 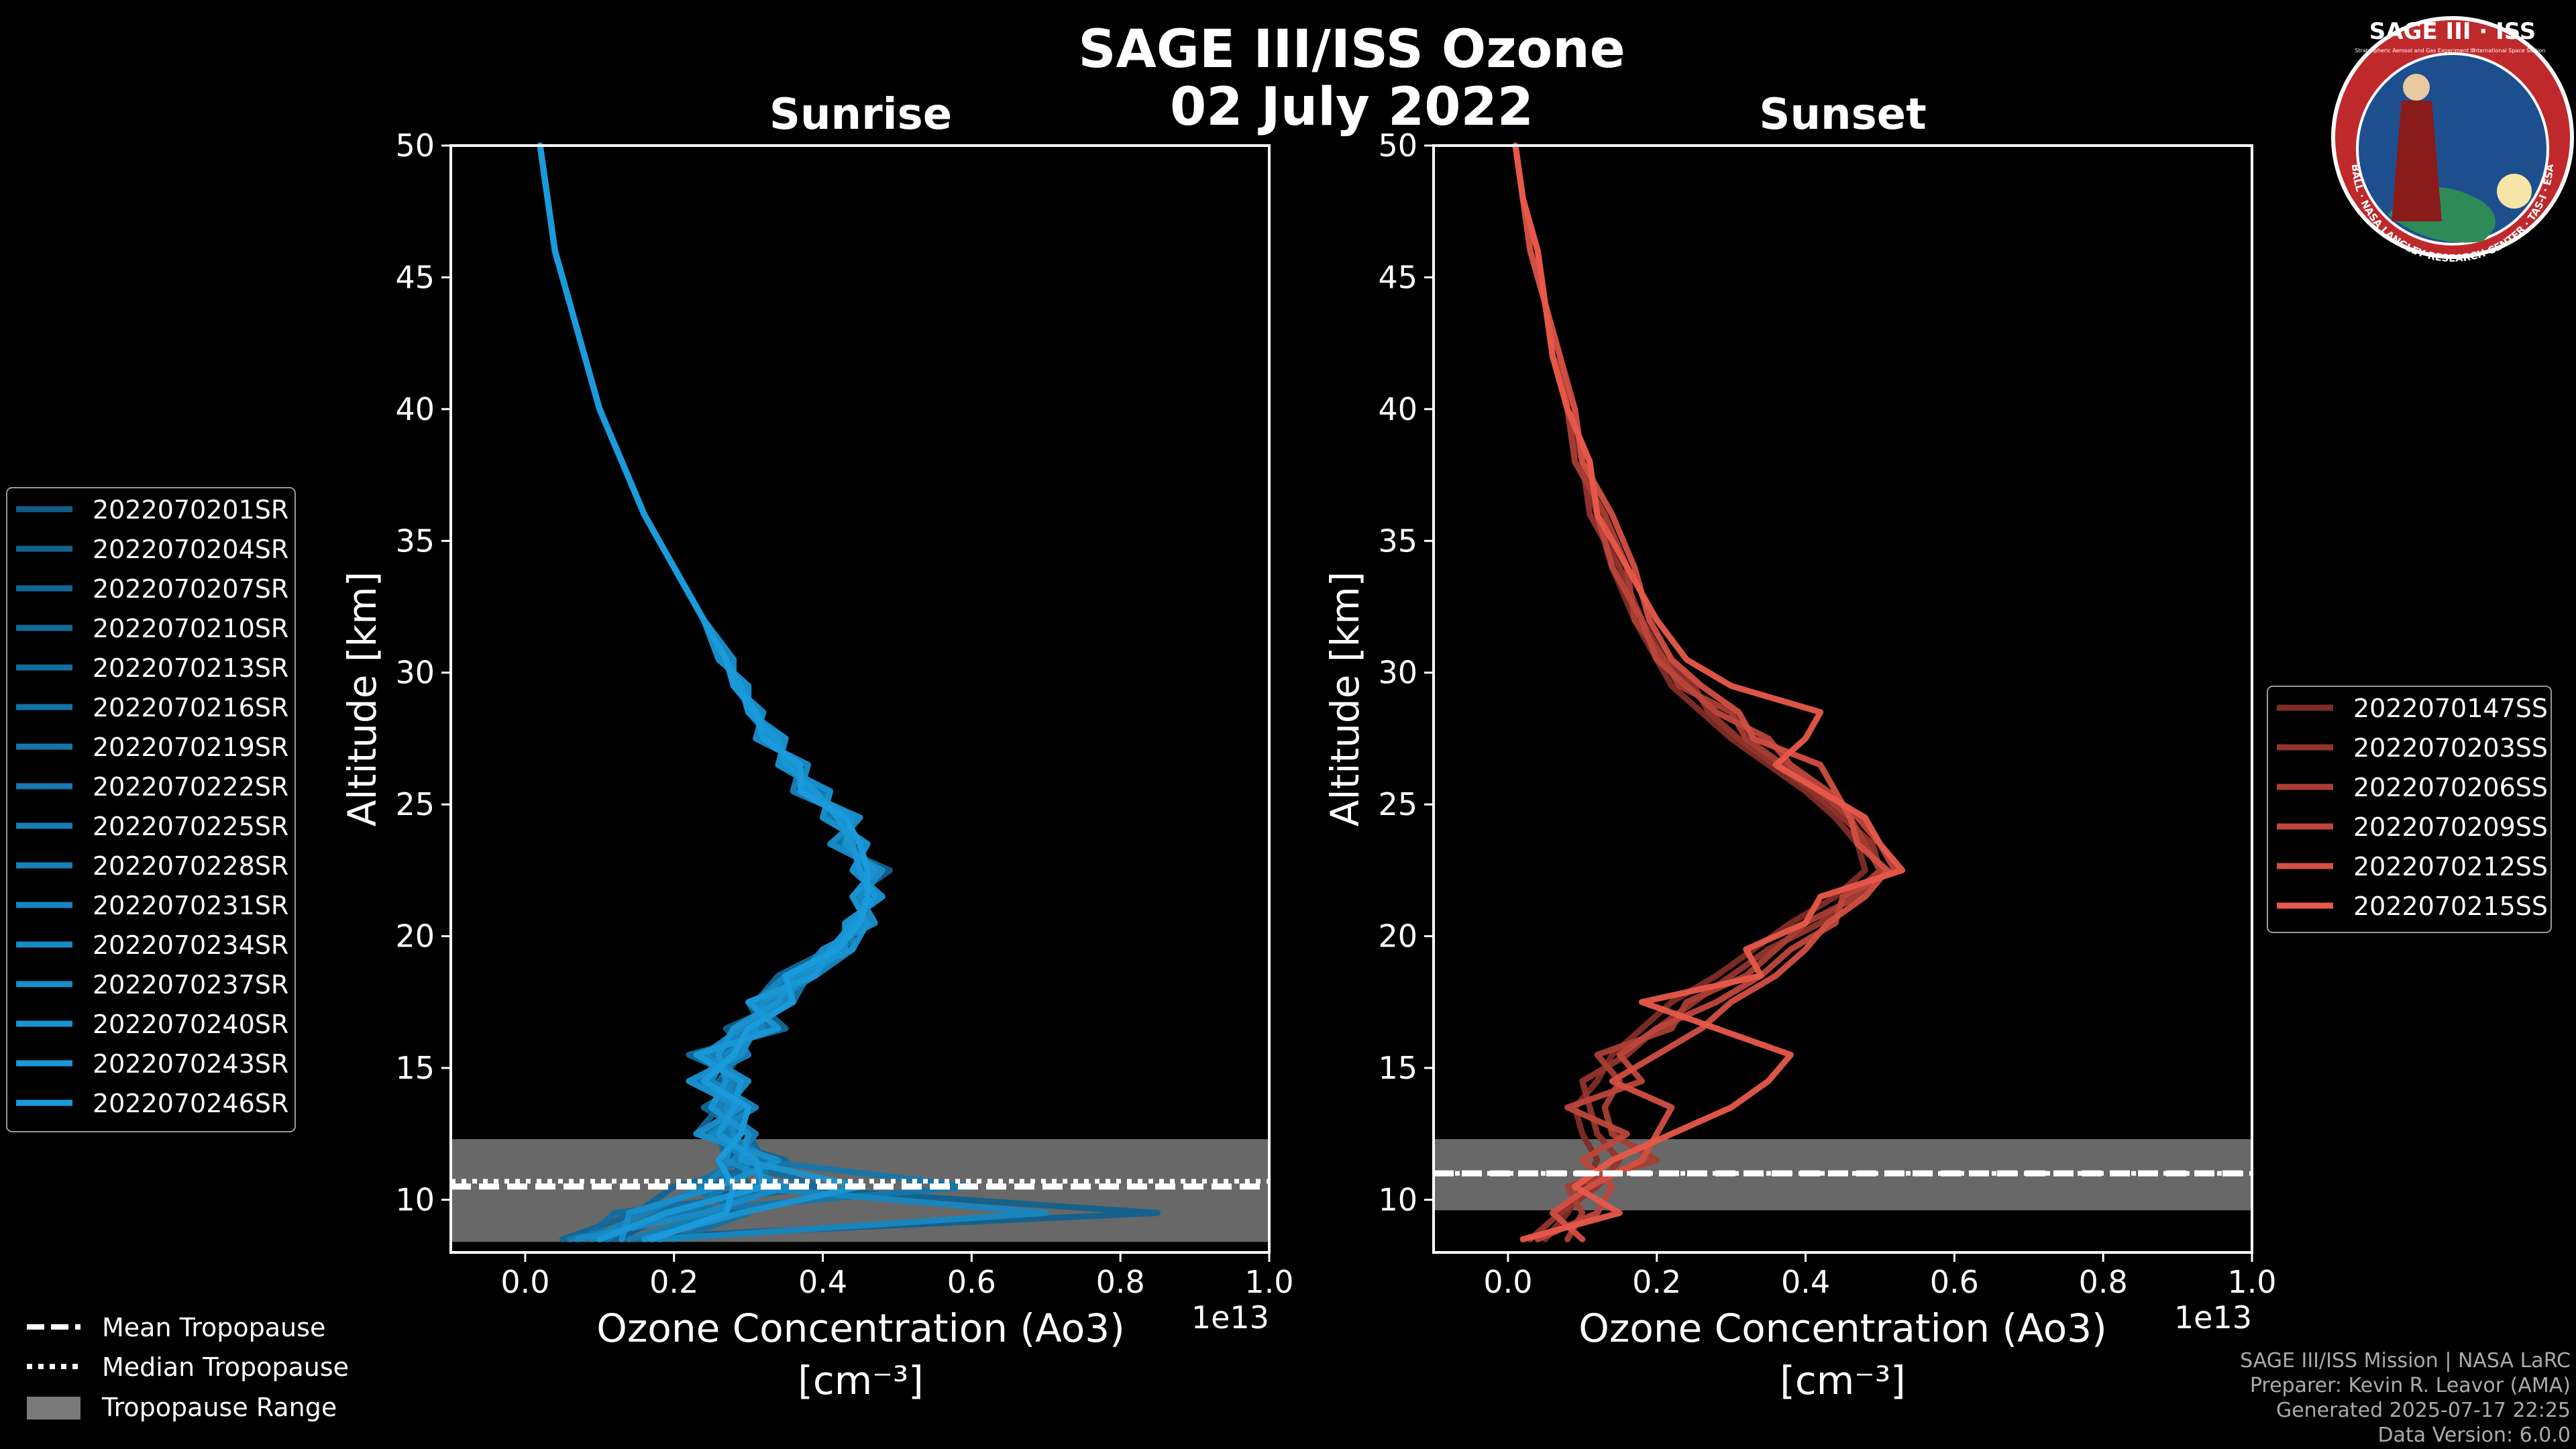 What do you see at coordinates (2417, 161) in the screenshot?
I see `logo-figure-shape` at bounding box center [2417, 161].